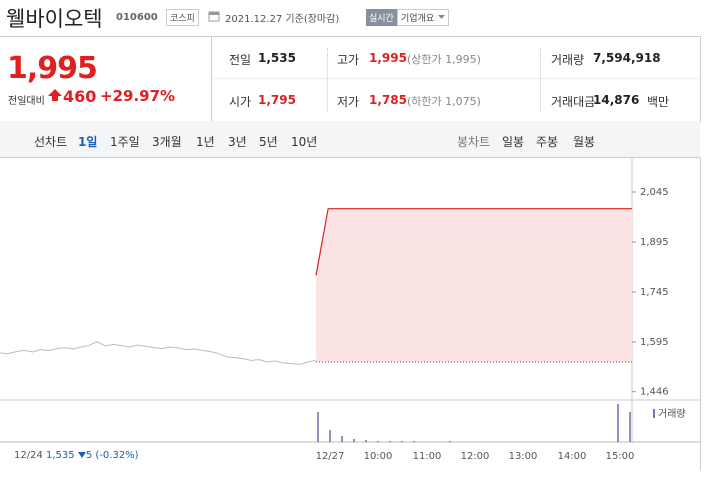 This screenshot has height=486, width=704. What do you see at coordinates (654, 192) in the screenshot?
I see `y-tick-label: 2,045` at bounding box center [654, 192].